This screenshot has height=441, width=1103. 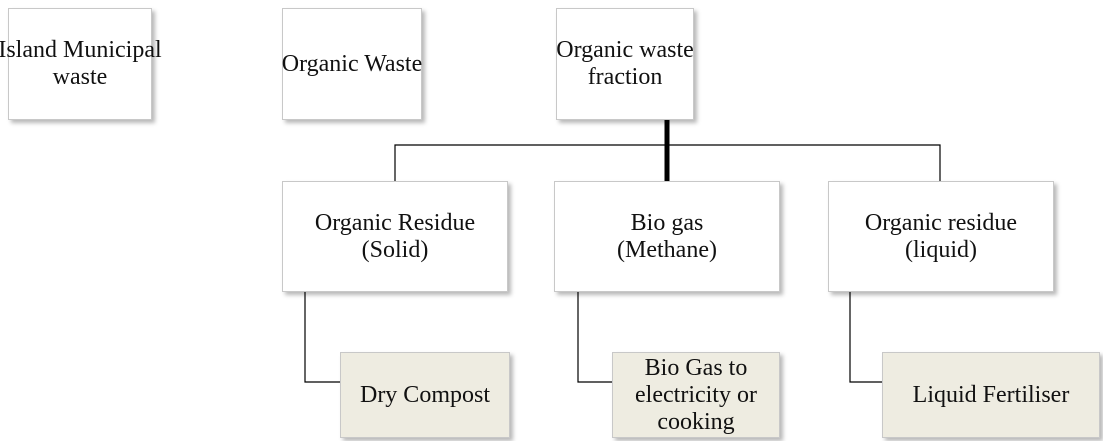 I want to click on node-label: Organic Waste, so click(x=352, y=63).